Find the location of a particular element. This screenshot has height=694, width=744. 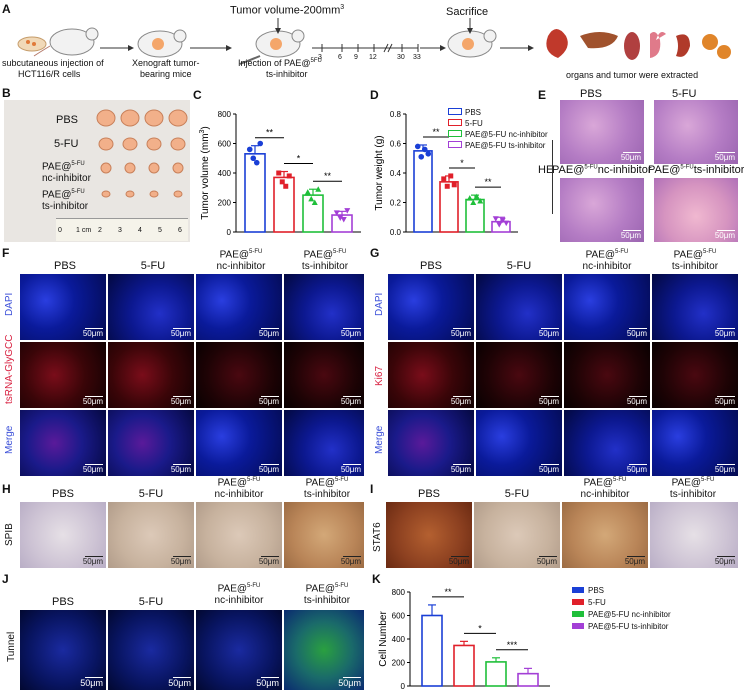

f-col-nc: PAE@5-FU nc-inhibitor is located at coordinates (241, 261).